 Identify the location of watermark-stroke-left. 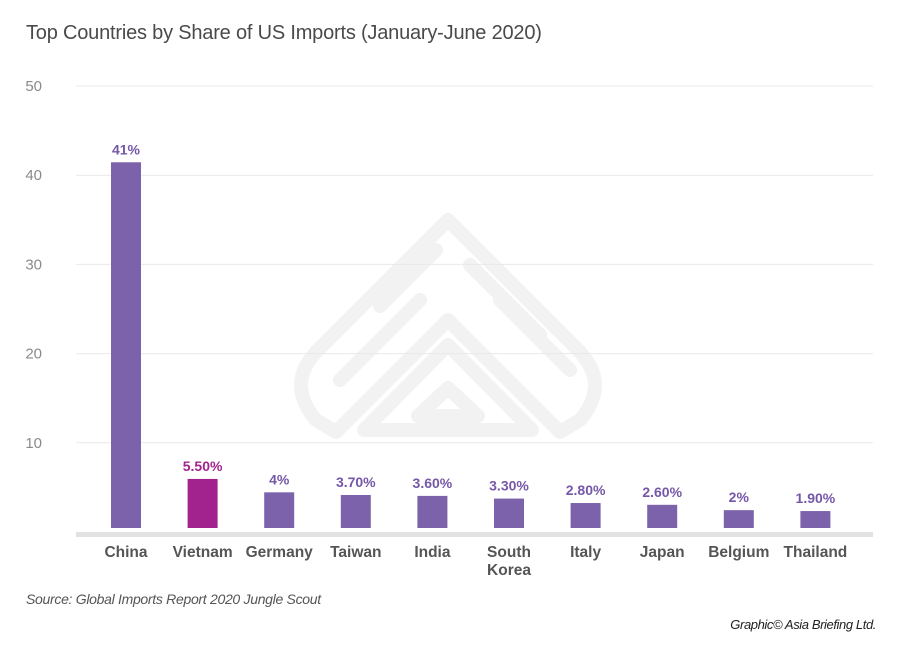
(388, 315).